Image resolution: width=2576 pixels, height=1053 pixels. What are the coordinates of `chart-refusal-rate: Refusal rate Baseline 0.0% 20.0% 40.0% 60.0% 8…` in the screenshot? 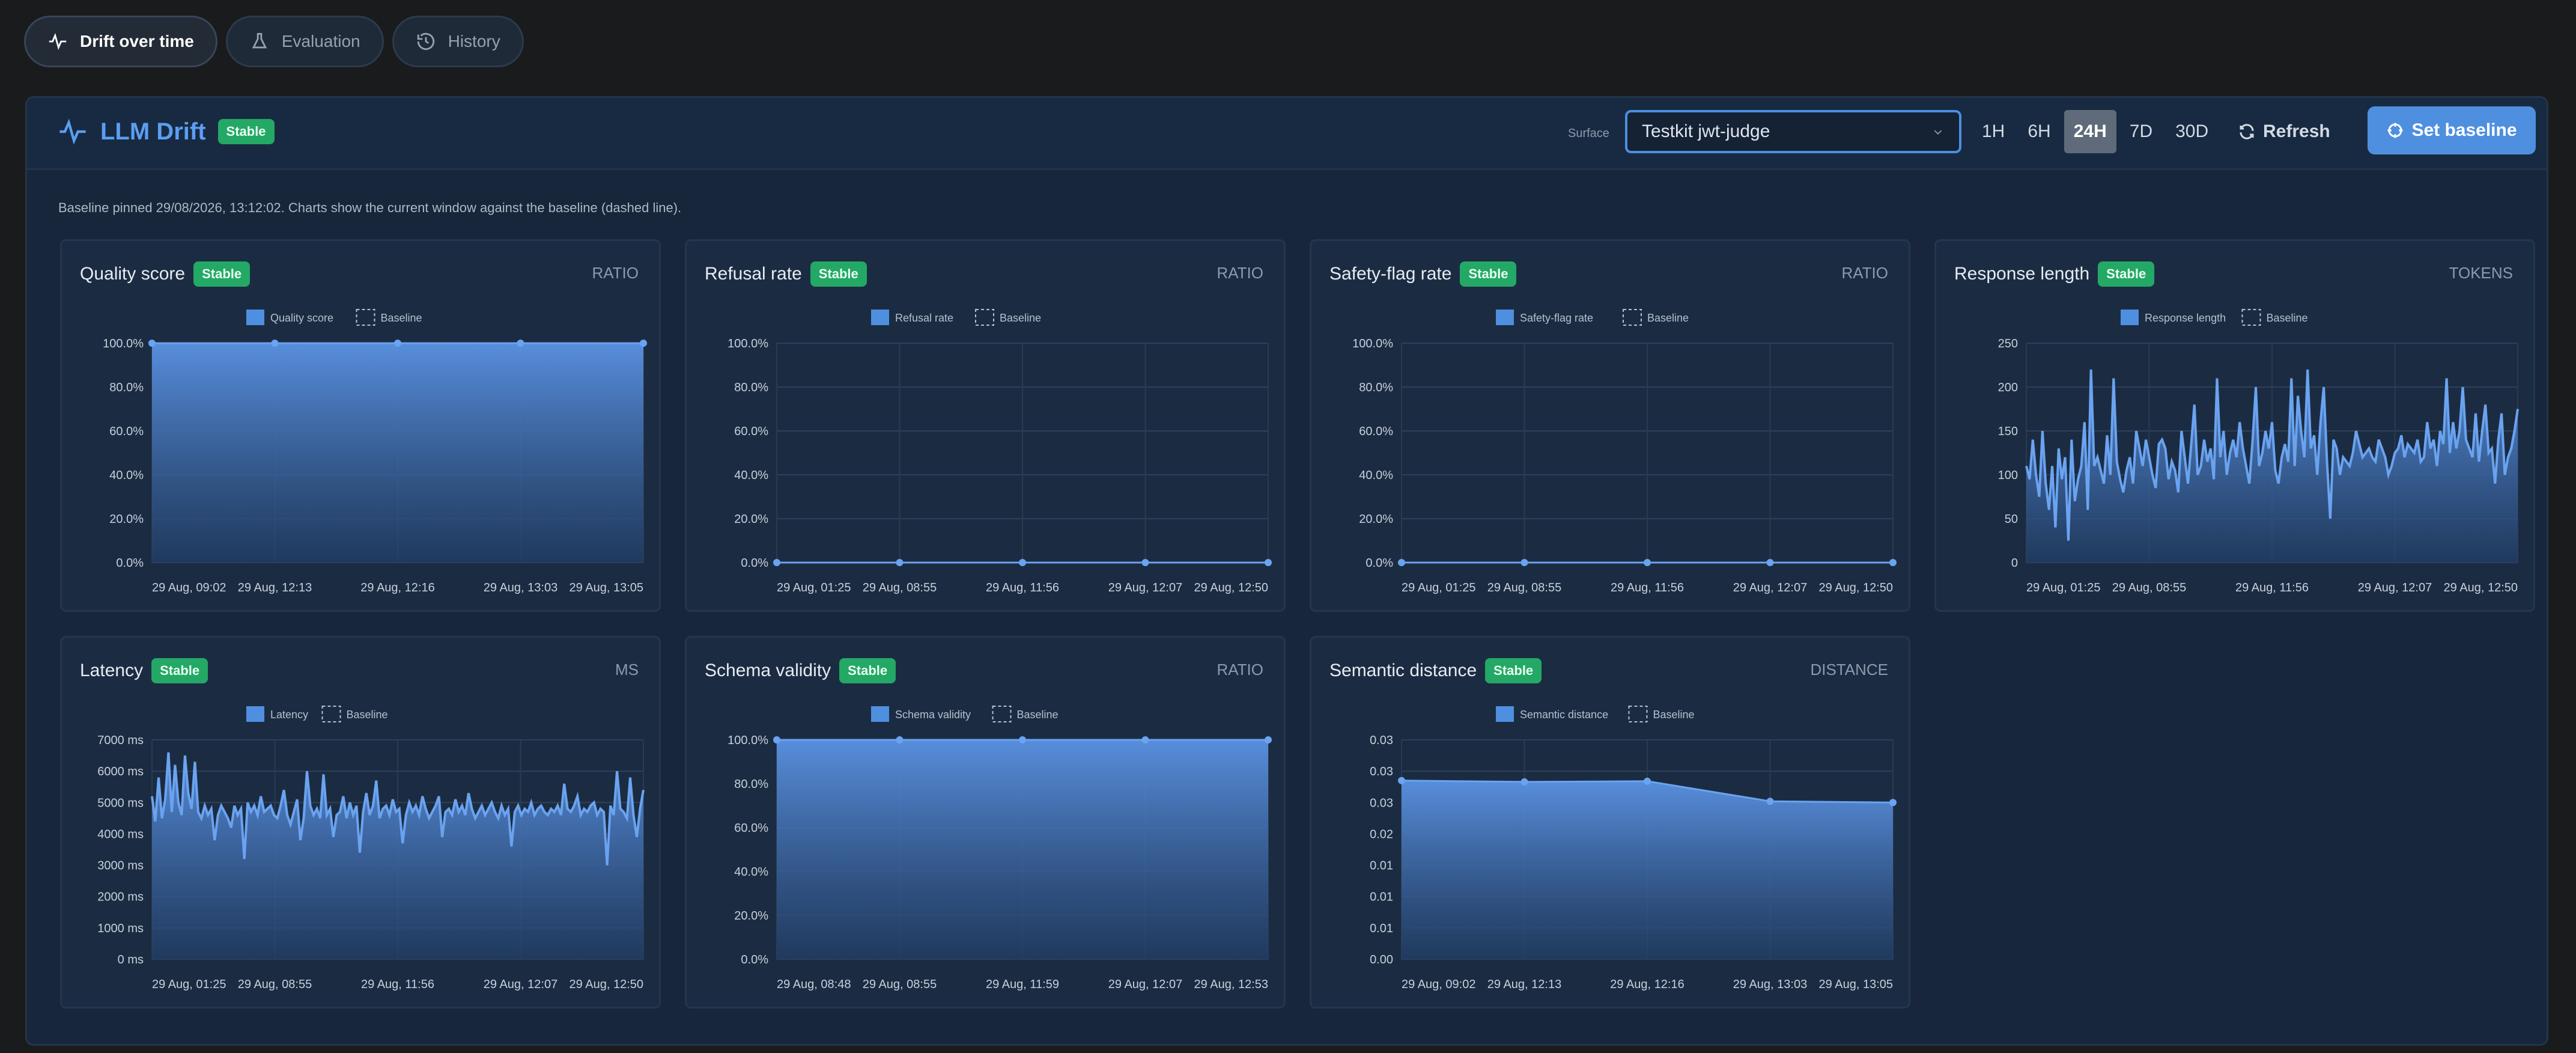 It's located at (1000, 451).